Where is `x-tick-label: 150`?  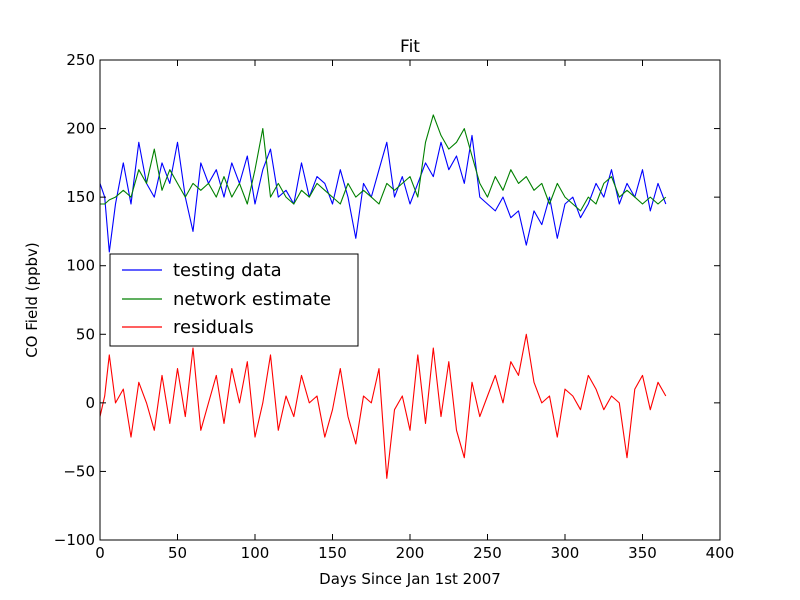
x-tick-label: 150 is located at coordinates (332, 553).